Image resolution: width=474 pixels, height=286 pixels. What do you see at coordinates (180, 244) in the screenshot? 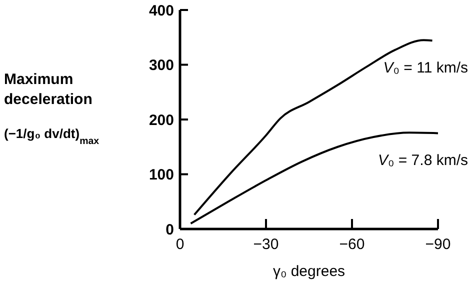
I see `x-tick-label: 0` at bounding box center [180, 244].